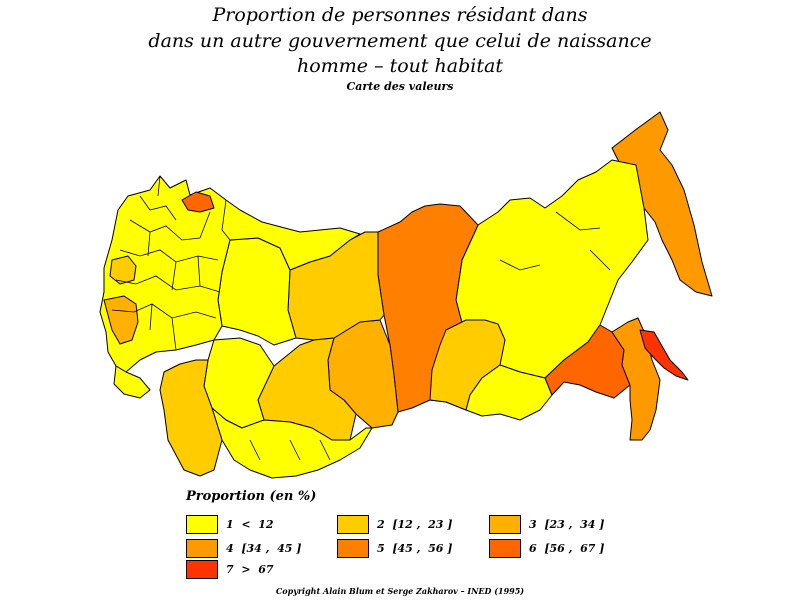 The image size is (800, 600). I want to click on legend-item: 6 [56 , 67 ], so click(547, 548).